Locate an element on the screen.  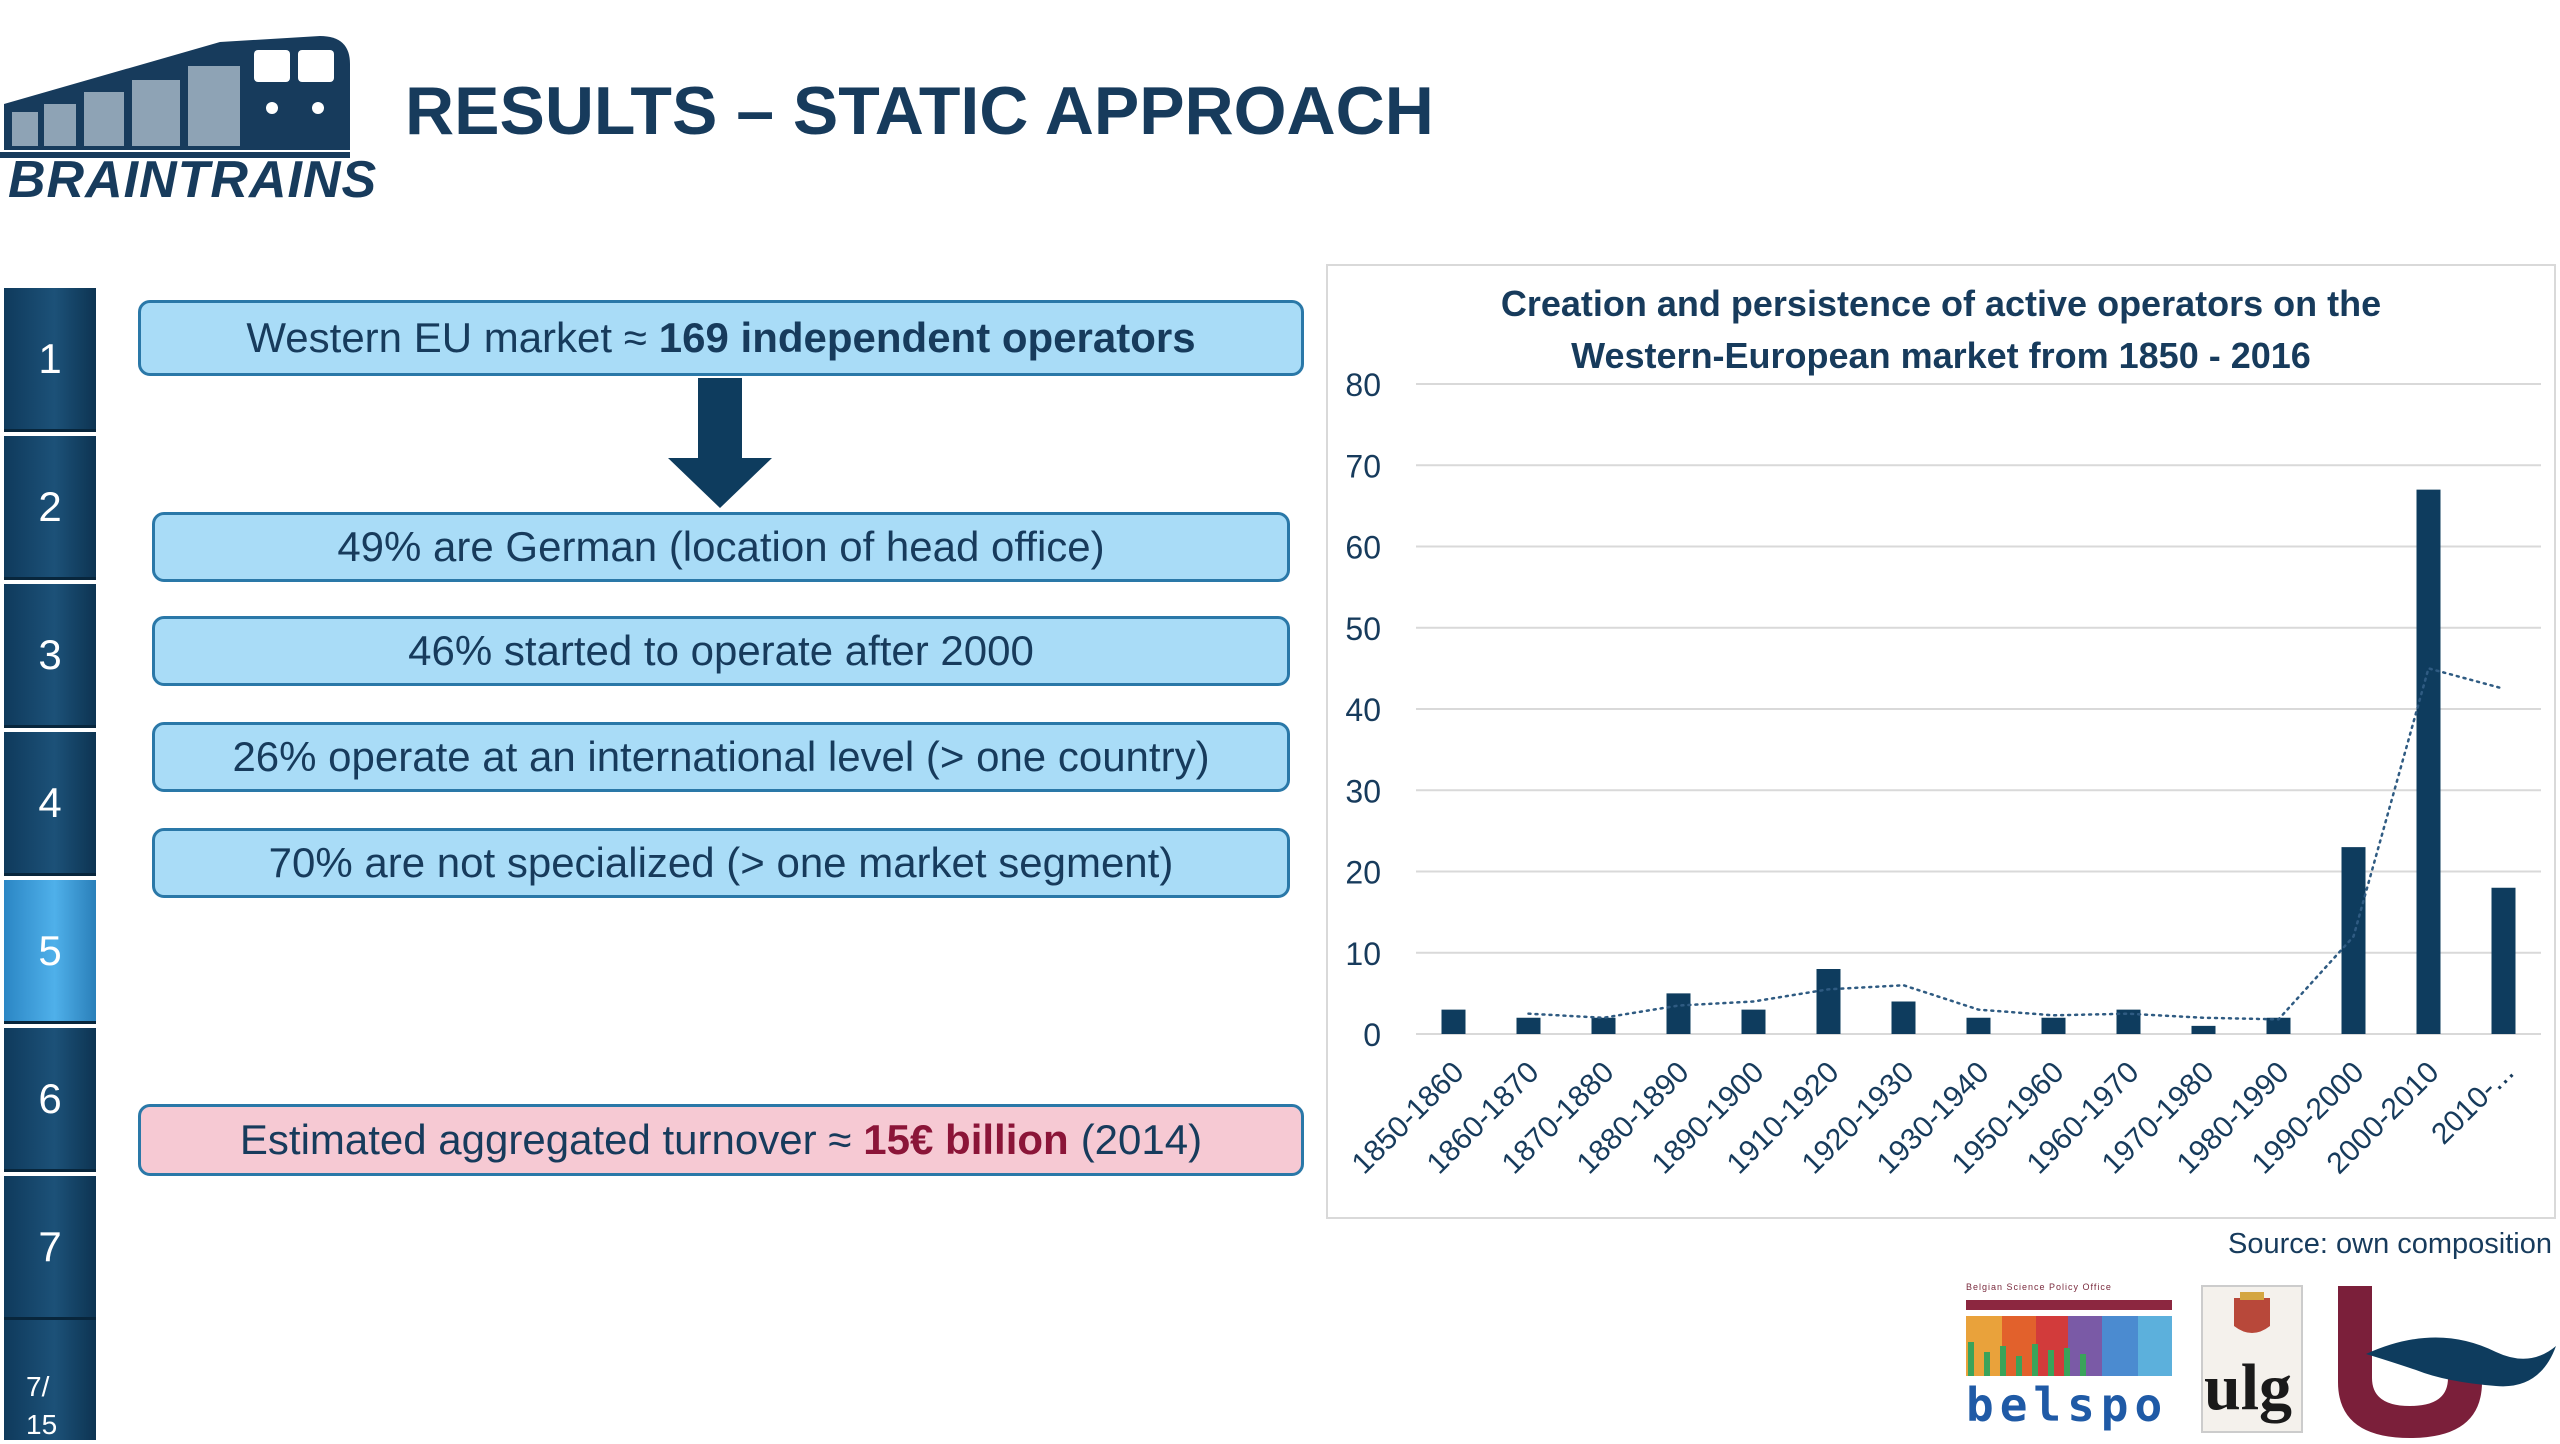
bar-1930-1940 is located at coordinates (1978, 1025).